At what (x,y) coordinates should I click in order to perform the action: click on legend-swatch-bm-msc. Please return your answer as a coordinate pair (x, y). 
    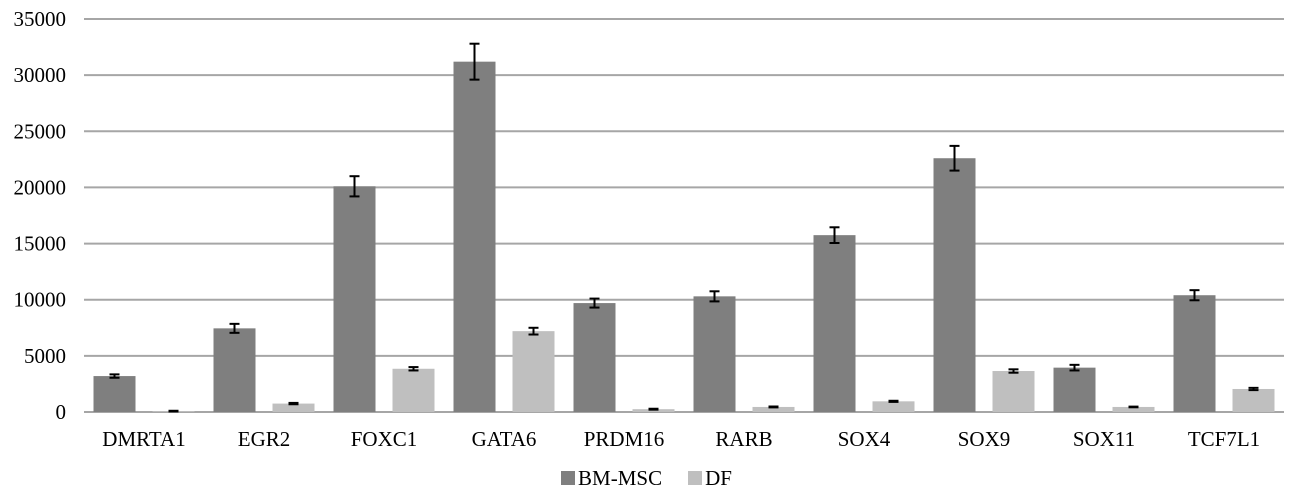
    Looking at the image, I should click on (568, 478).